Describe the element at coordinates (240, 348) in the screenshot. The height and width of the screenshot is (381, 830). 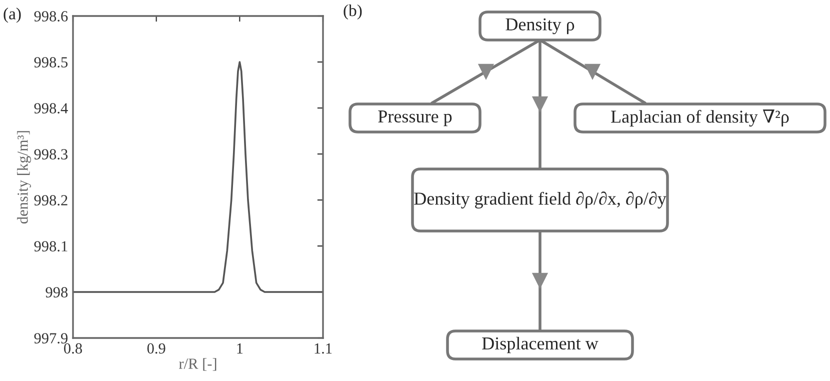
I see `x-tick-label: 1` at that location.